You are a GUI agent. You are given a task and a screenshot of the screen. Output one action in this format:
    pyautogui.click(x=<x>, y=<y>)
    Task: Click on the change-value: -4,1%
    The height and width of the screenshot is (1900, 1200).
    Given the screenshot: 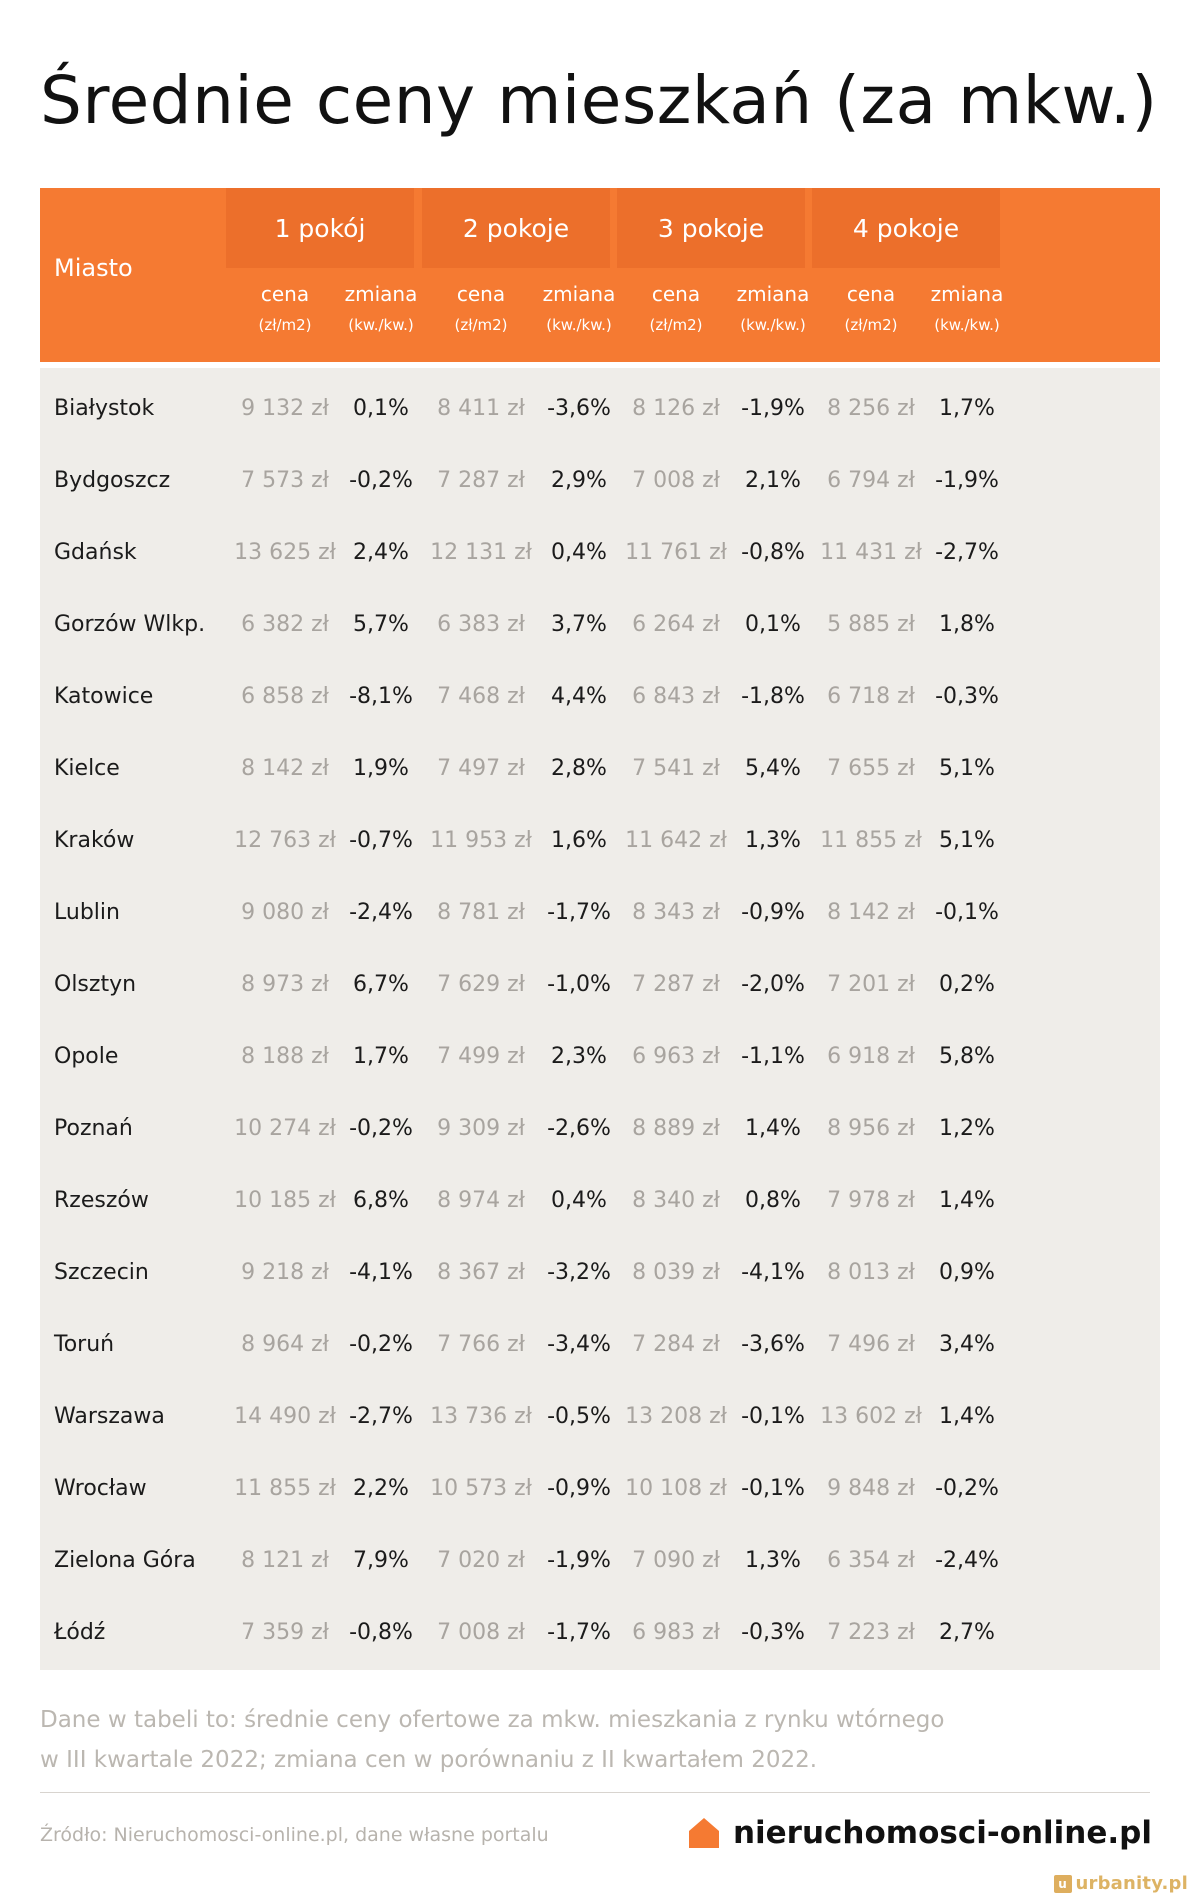 What is the action you would take?
    pyautogui.click(x=381, y=1272)
    